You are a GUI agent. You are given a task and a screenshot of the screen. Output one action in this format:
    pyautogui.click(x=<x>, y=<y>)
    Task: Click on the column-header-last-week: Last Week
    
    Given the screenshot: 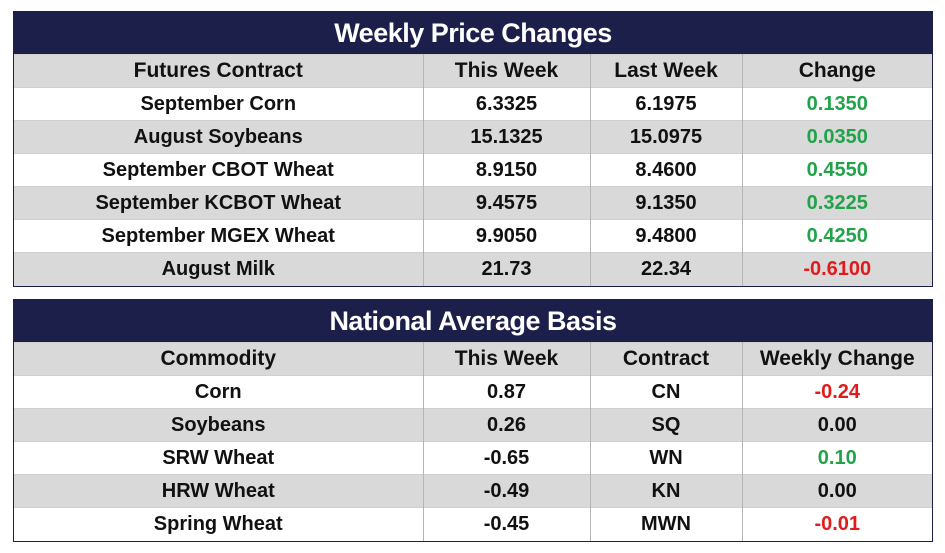 What is the action you would take?
    pyautogui.click(x=666, y=71)
    